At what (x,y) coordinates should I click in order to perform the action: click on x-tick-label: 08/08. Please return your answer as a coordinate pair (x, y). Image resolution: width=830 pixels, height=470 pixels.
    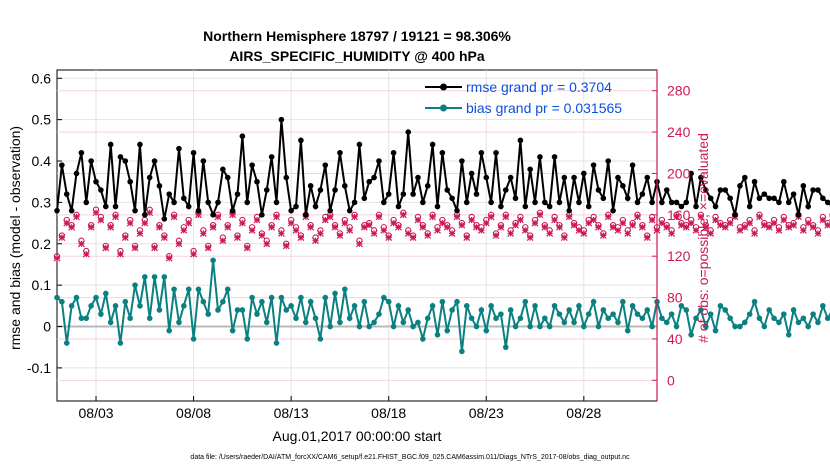
    Looking at the image, I should click on (193, 413).